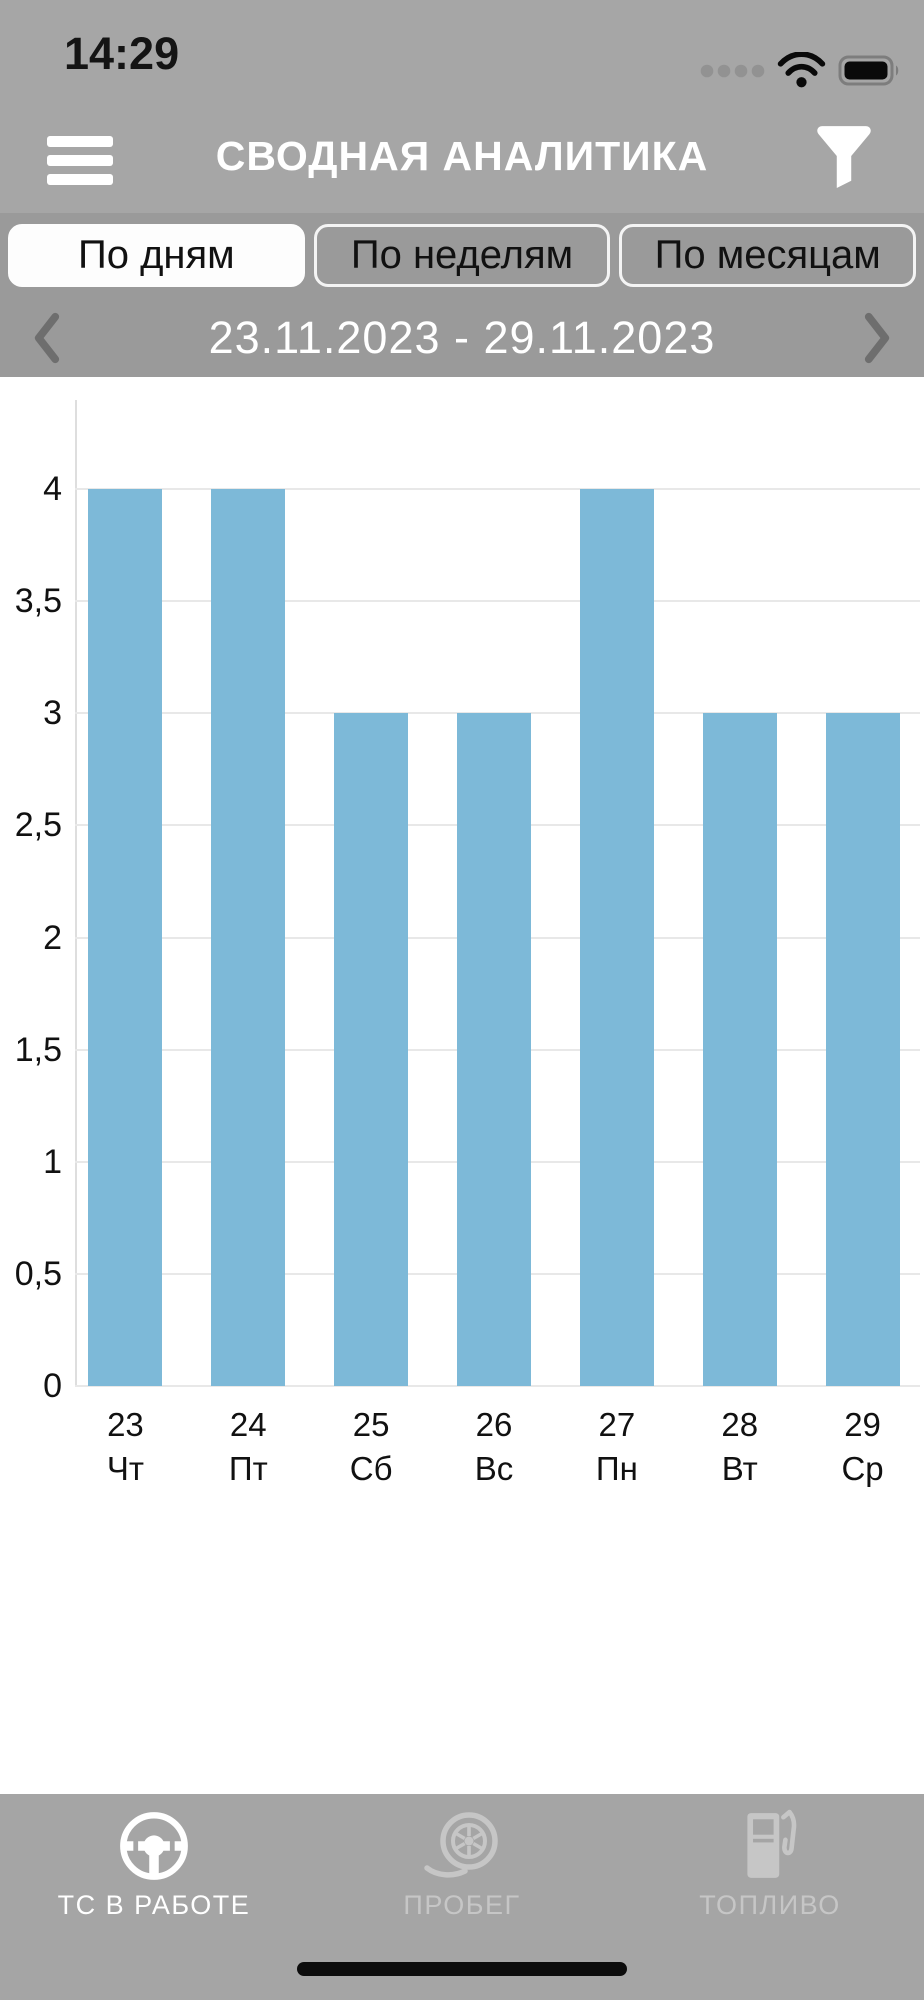 The image size is (924, 2000). Describe the element at coordinates (38, 1049) in the screenshot. I see `y-axis-tick-label: 1,5` at that location.